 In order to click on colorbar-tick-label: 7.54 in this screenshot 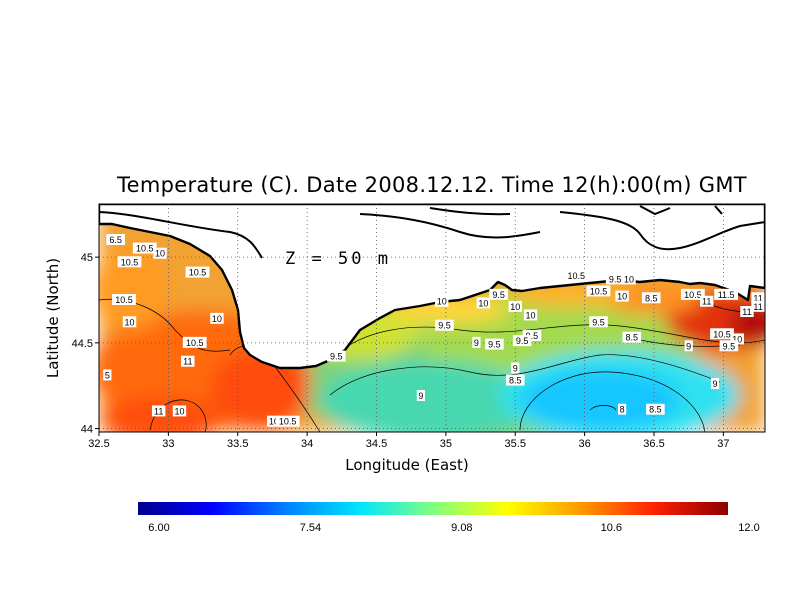, I will do `click(310, 528)`.